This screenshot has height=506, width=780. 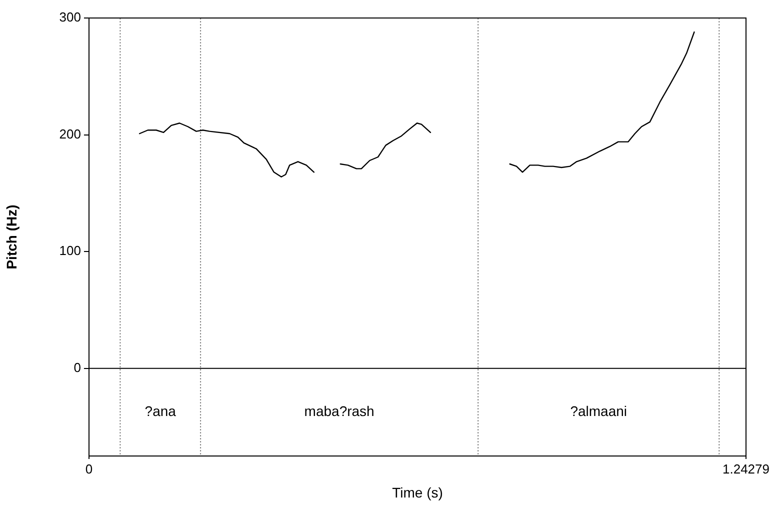 I want to click on x-axis-title: Time (s), so click(x=417, y=492).